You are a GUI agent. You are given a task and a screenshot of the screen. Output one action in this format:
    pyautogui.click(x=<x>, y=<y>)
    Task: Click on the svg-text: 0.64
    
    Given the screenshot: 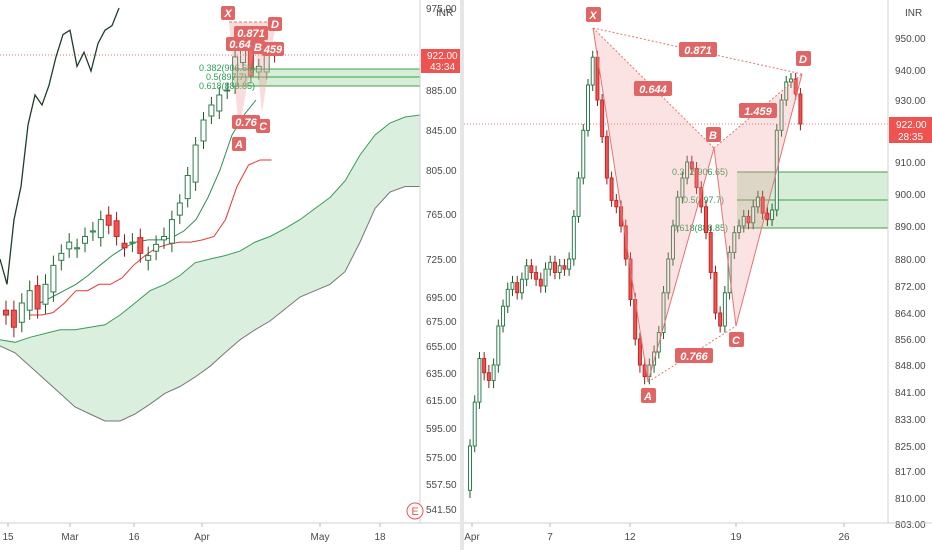 What is the action you would take?
    pyautogui.click(x=239, y=45)
    